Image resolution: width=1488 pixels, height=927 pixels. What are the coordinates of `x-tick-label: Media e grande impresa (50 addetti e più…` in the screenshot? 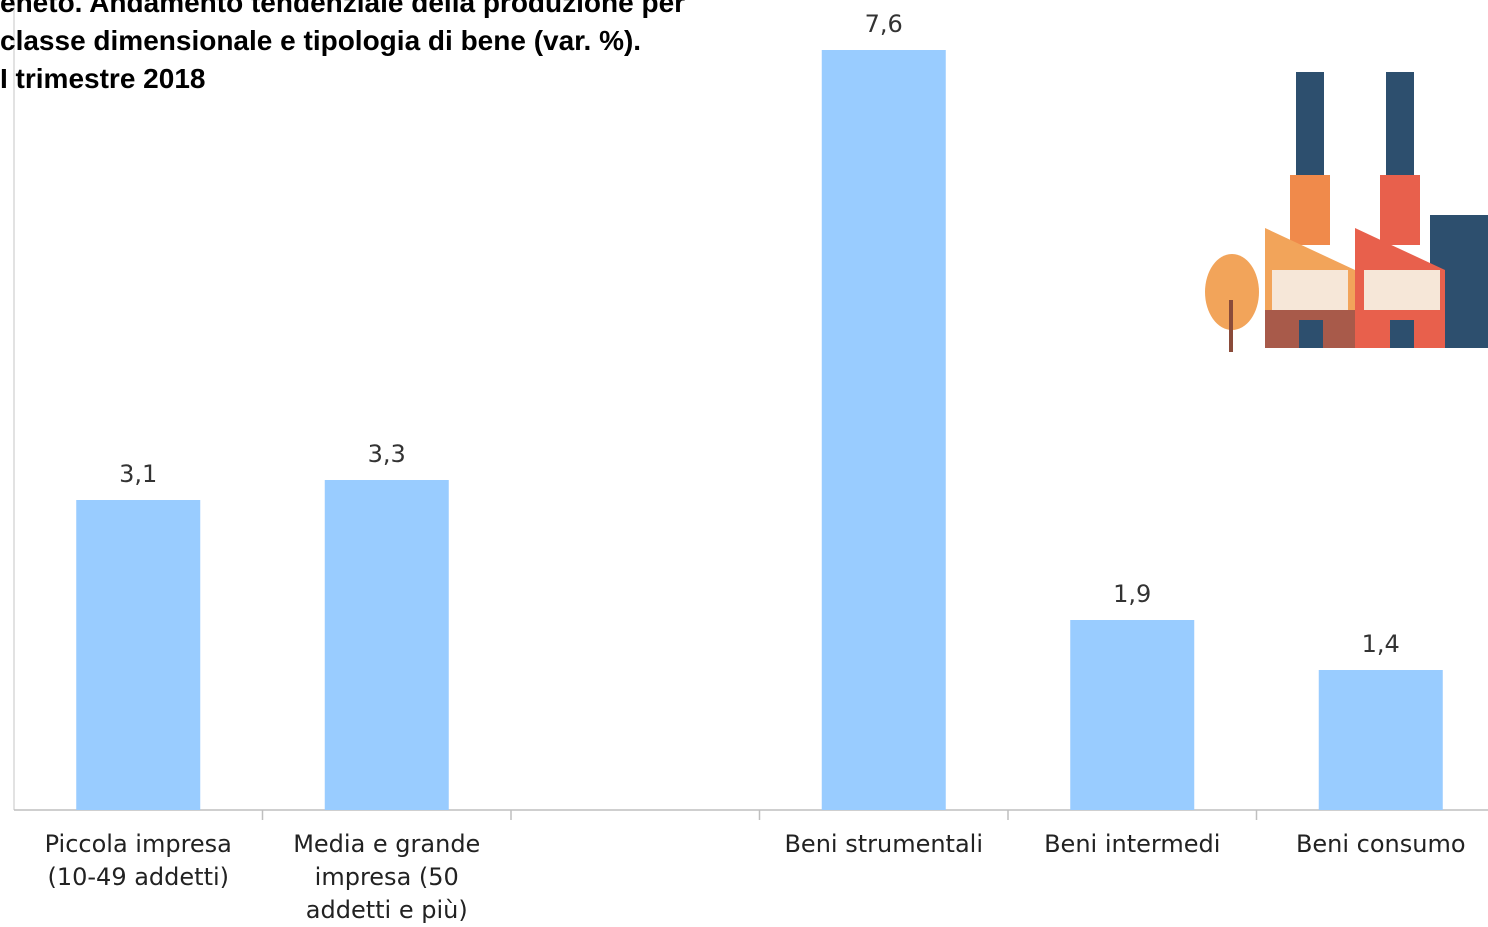 It's located at (387, 877).